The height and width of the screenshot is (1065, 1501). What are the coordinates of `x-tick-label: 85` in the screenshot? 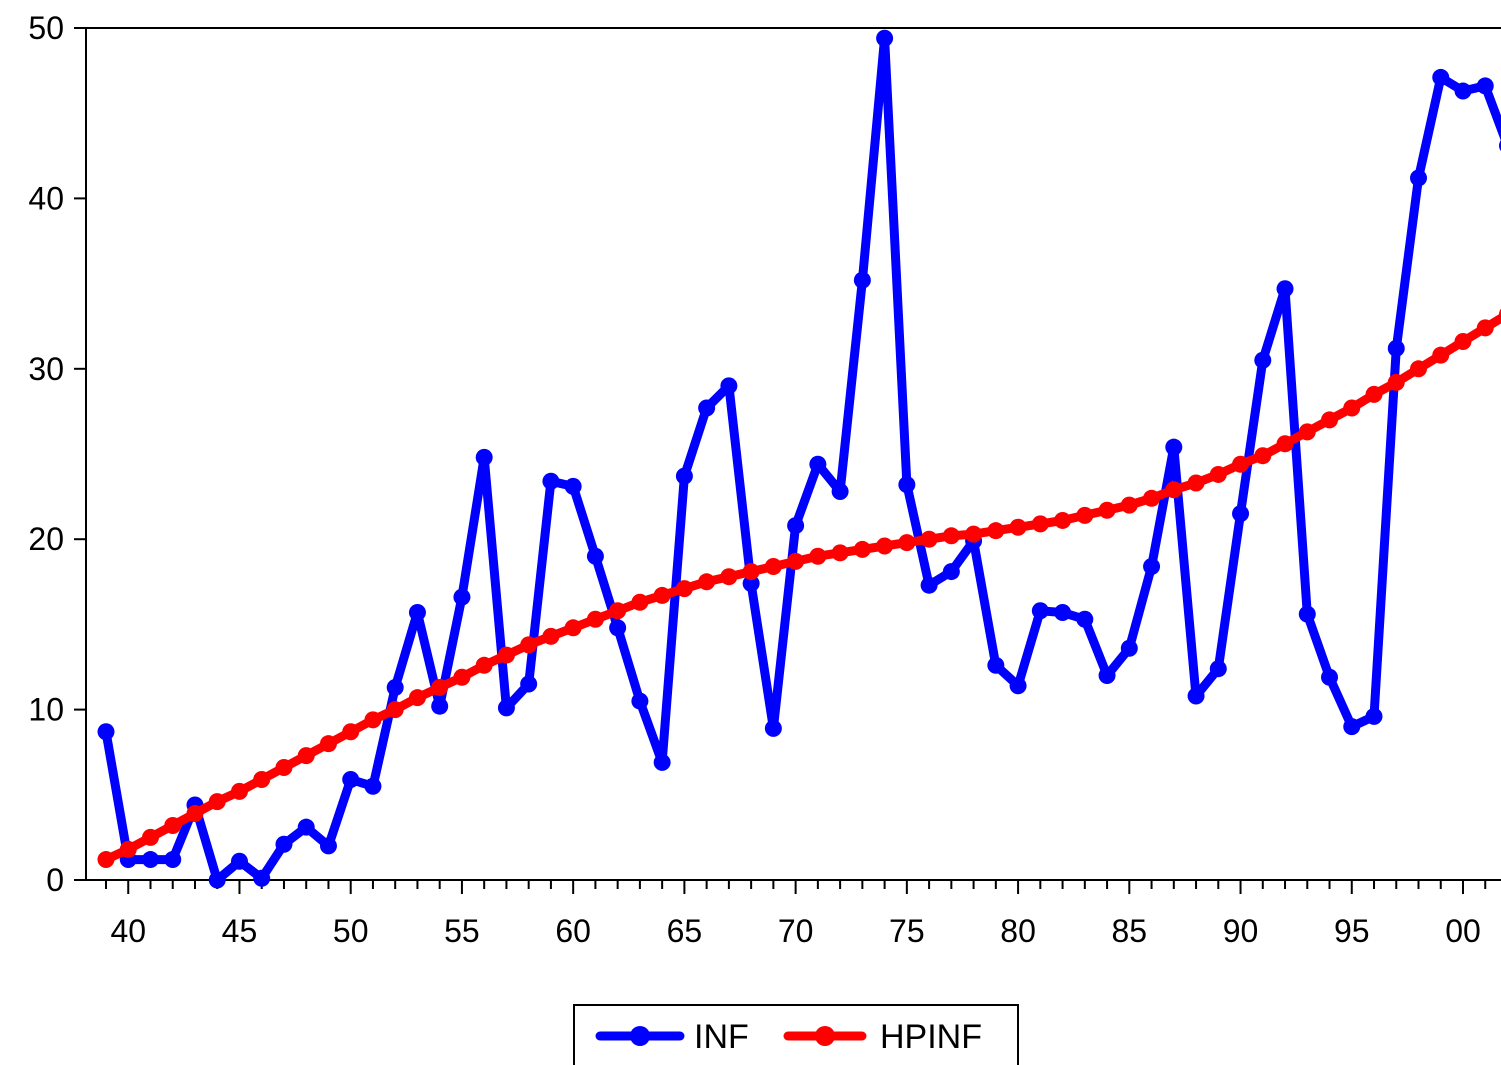 It's located at (1130, 931).